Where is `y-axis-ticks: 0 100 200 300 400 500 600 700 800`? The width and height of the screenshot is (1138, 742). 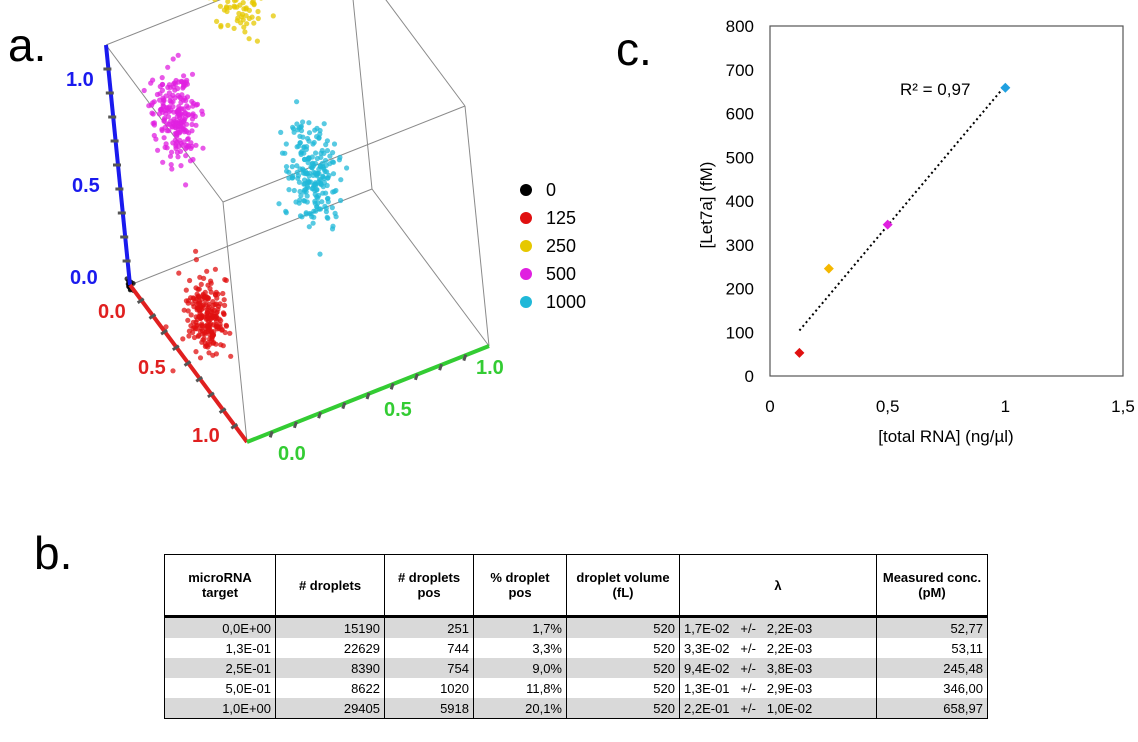 y-axis-ticks: 0 100 200 300 400 500 600 700 800 is located at coordinates (740, 201).